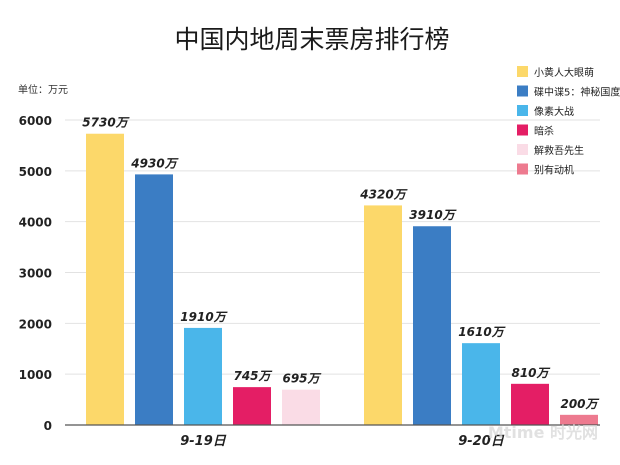 The width and height of the screenshot is (620, 465). Describe the element at coordinates (579, 404) in the screenshot. I see `data-label: 200万` at that location.